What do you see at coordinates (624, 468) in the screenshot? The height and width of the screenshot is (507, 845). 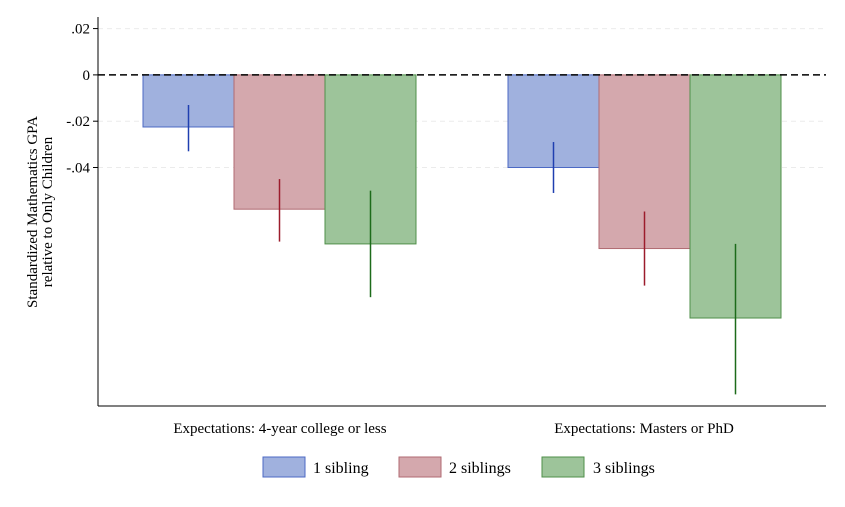 I see `legend-label: 3 siblings` at bounding box center [624, 468].